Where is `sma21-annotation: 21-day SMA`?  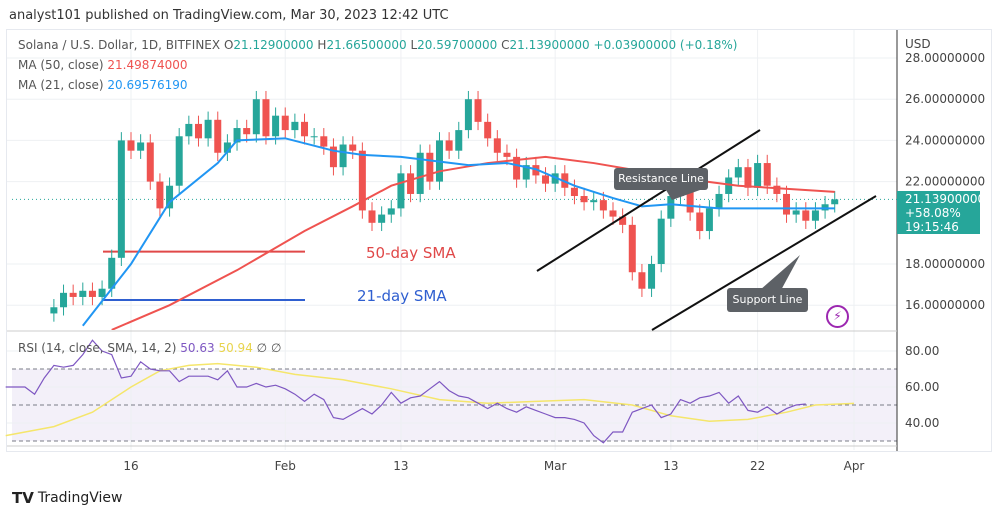
sma21-annotation: 21-day SMA is located at coordinates (402, 296).